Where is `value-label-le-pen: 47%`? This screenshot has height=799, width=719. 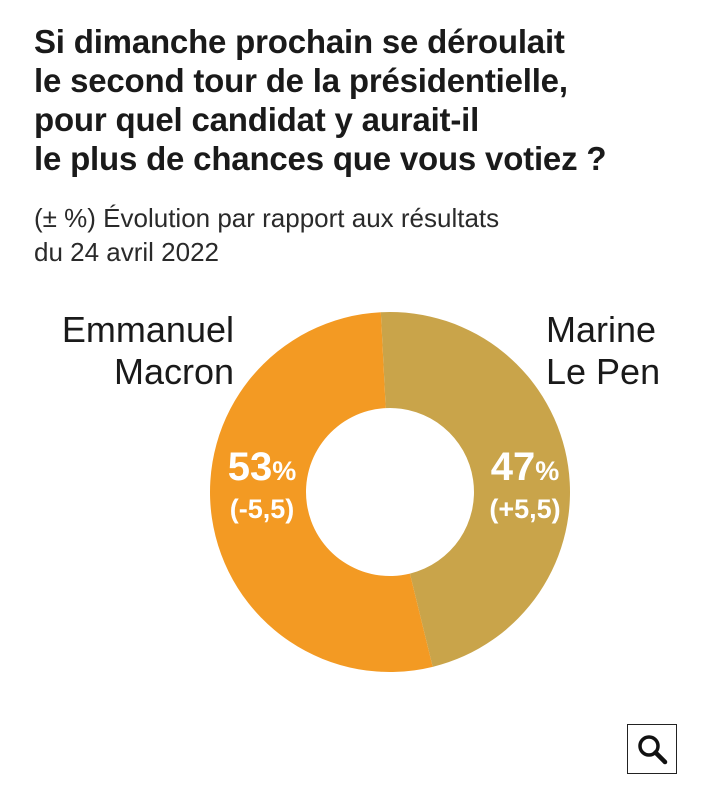
value-label-le-pen: 47% is located at coordinates (525, 467).